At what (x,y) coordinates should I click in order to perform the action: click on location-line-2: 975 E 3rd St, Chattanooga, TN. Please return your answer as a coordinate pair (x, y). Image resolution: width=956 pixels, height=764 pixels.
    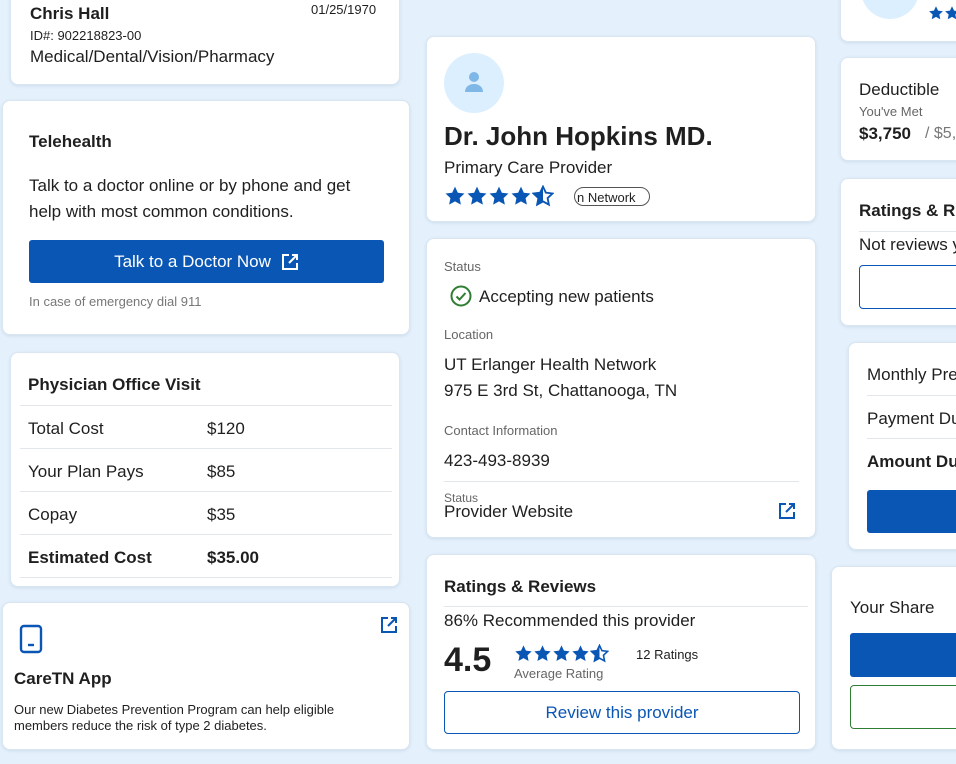
    Looking at the image, I should click on (561, 390).